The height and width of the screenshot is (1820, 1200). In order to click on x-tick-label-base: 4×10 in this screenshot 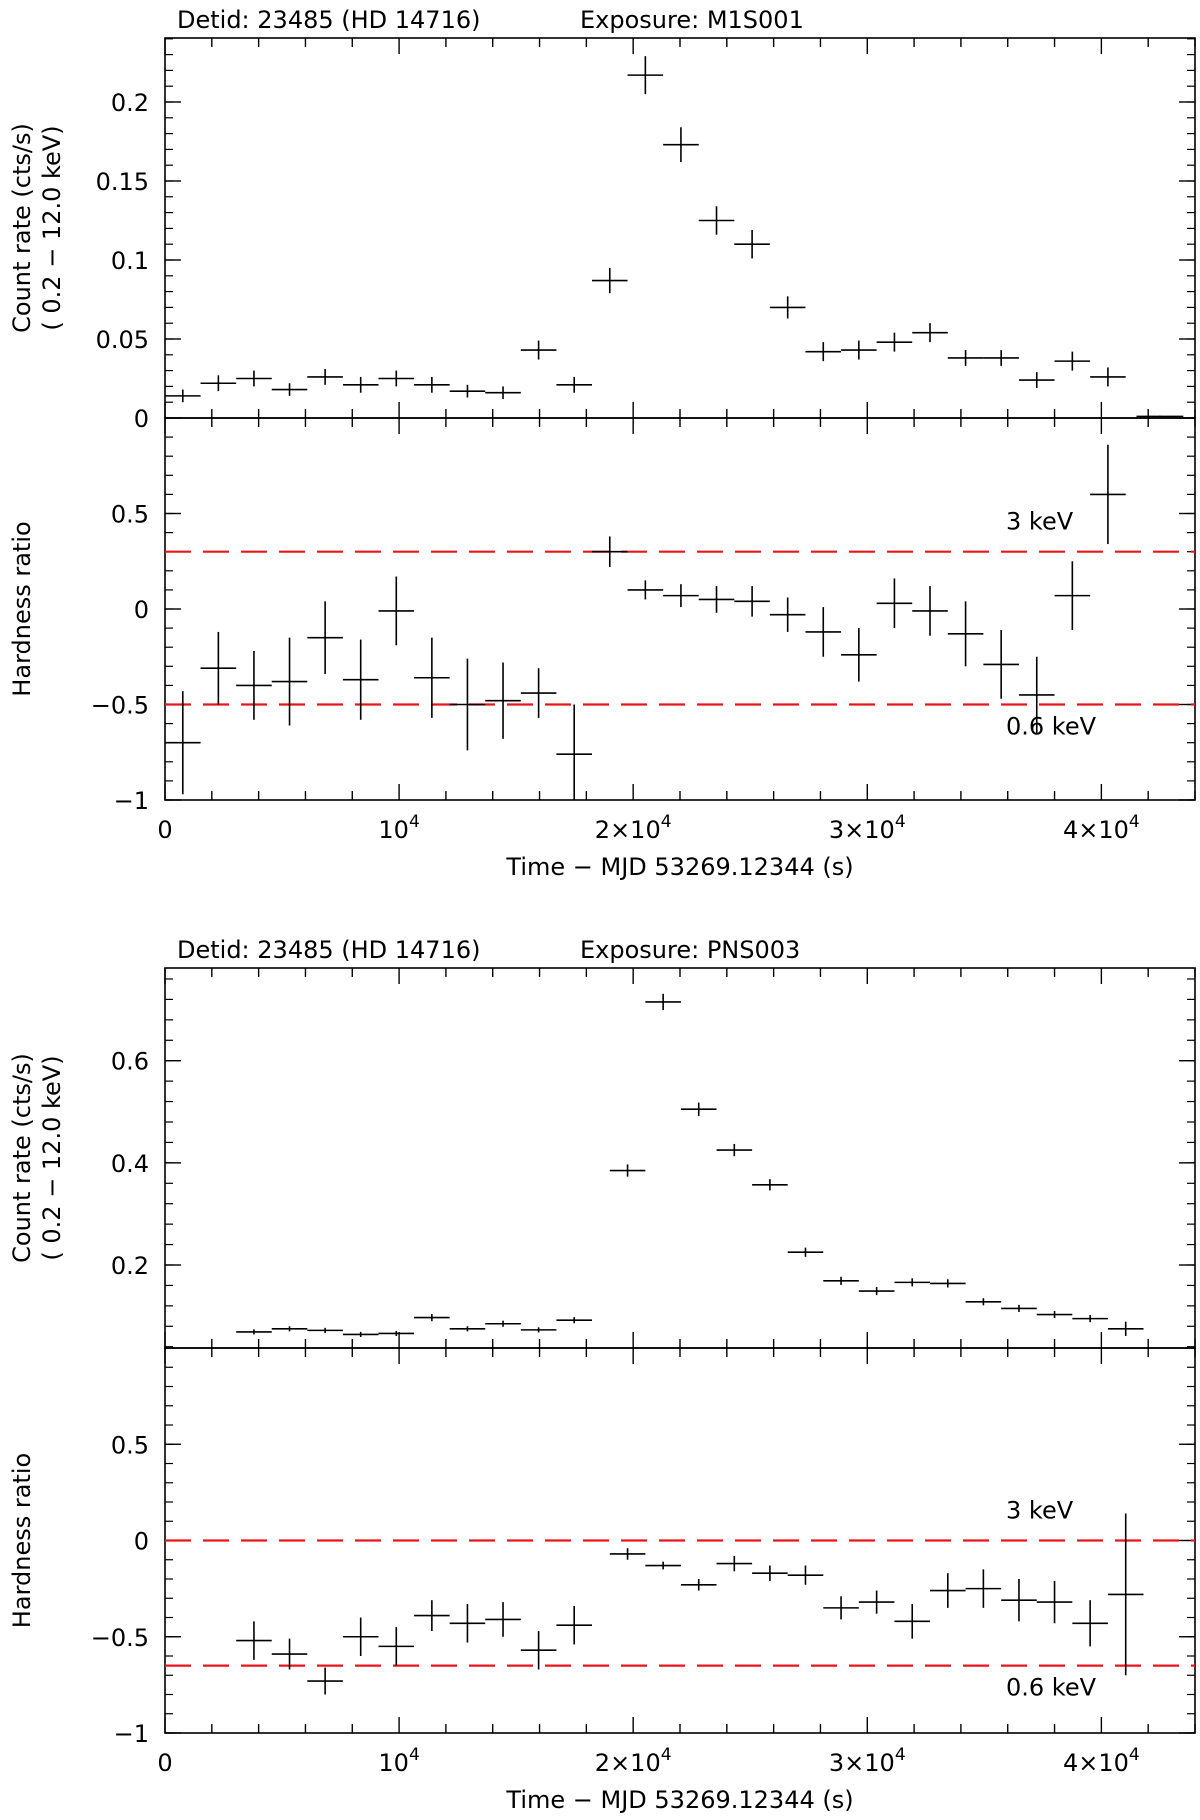, I will do `click(1096, 1763)`.